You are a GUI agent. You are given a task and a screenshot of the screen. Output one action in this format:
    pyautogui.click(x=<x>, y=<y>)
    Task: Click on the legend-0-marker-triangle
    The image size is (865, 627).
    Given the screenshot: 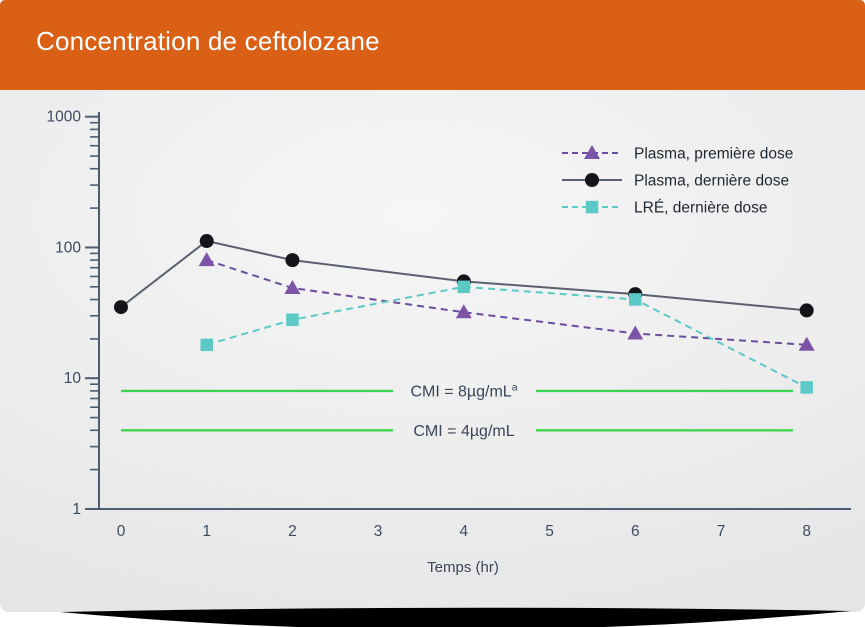 What is the action you would take?
    pyautogui.click(x=592, y=152)
    